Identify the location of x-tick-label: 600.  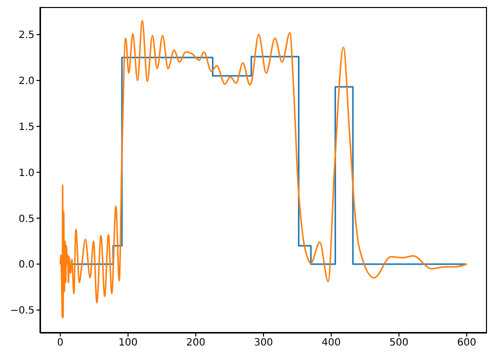
(466, 343).